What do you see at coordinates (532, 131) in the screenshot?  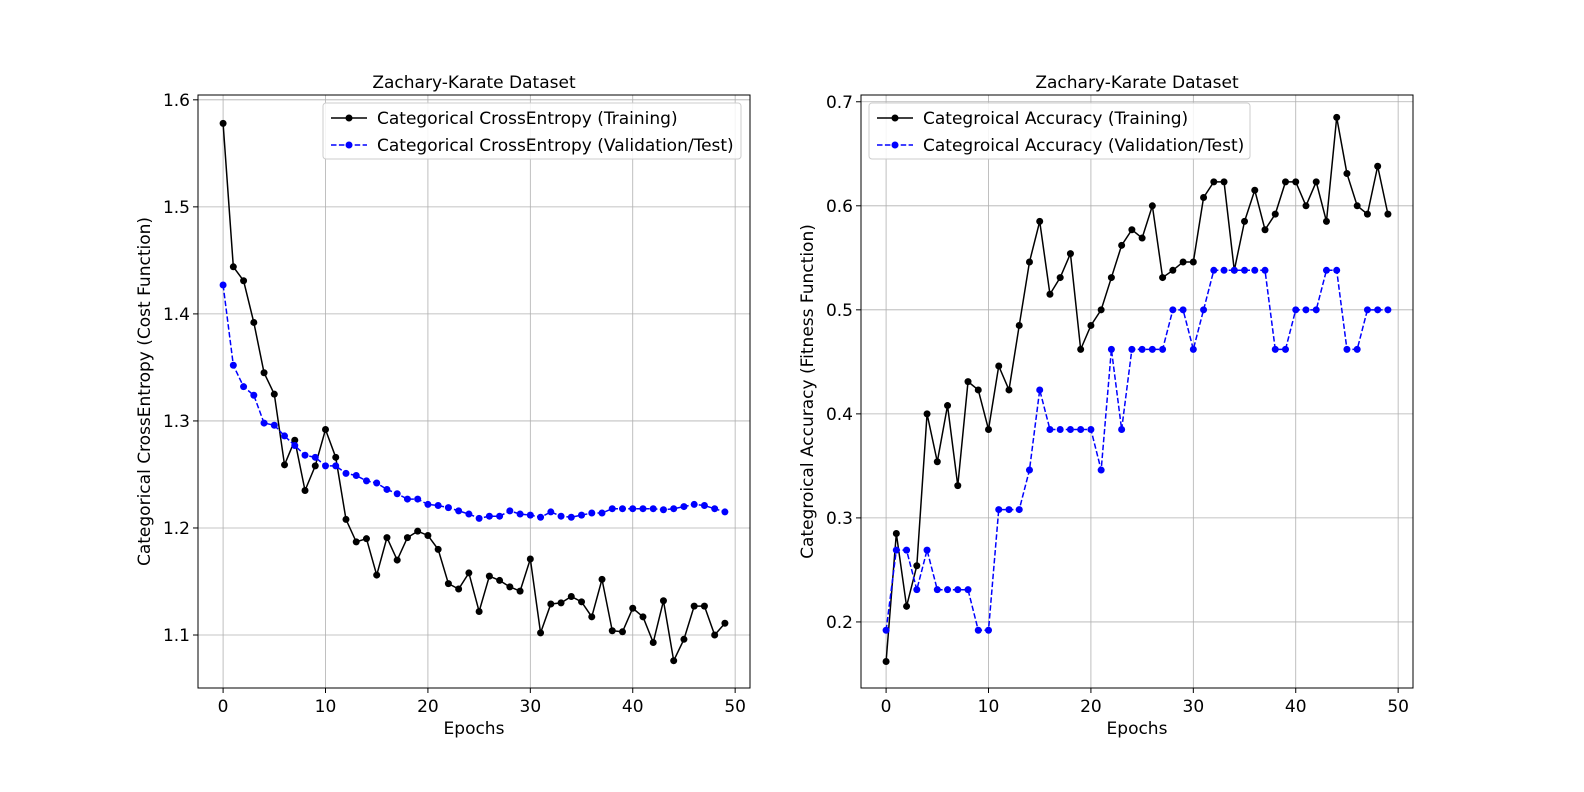 I see `legend-box` at bounding box center [532, 131].